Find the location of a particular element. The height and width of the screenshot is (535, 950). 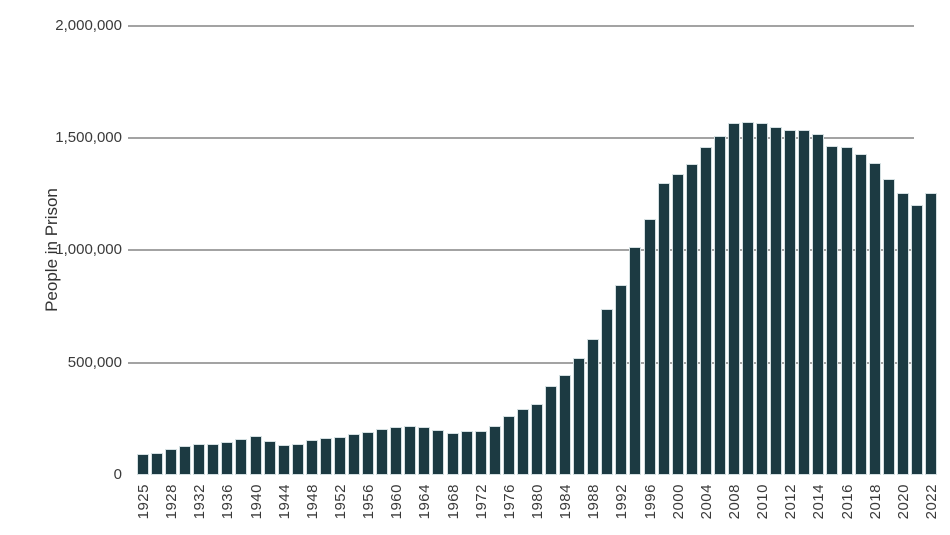

x-tick-2004: 2004 is located at coordinates (706, 502).